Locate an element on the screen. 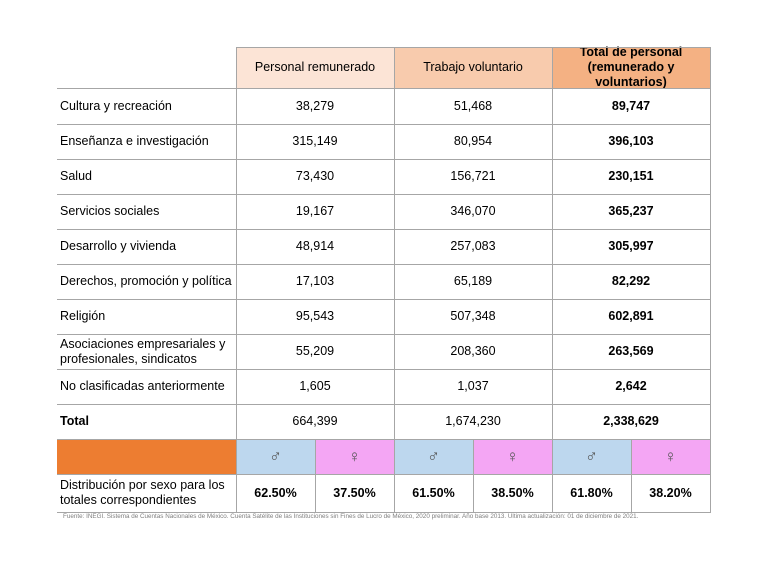 The image size is (768, 576). header-line: Total de personal is located at coordinates (631, 52).